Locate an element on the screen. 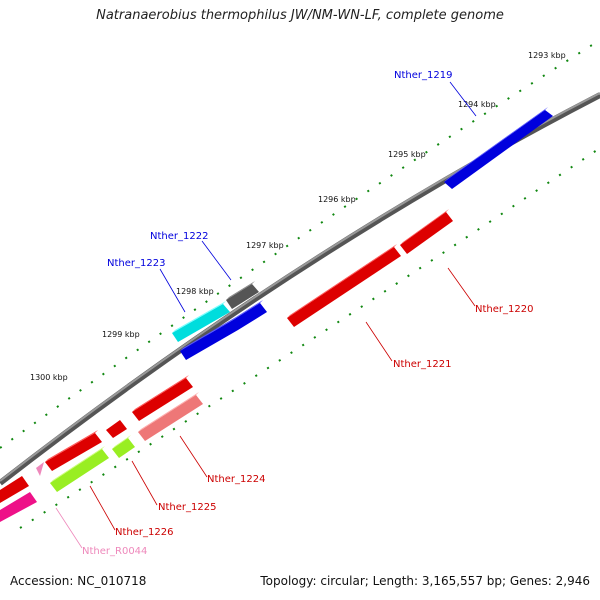 Image resolution: width=600 pixels, height=600 pixels. gene-label-nther-1219: Nther_1219 is located at coordinates (423, 75).